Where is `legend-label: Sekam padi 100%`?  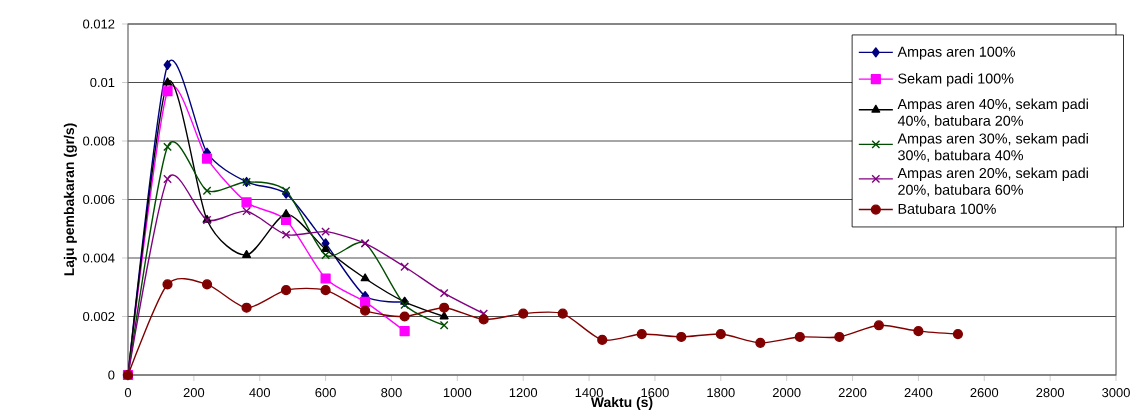 legend-label: Sekam padi 100% is located at coordinates (956, 80).